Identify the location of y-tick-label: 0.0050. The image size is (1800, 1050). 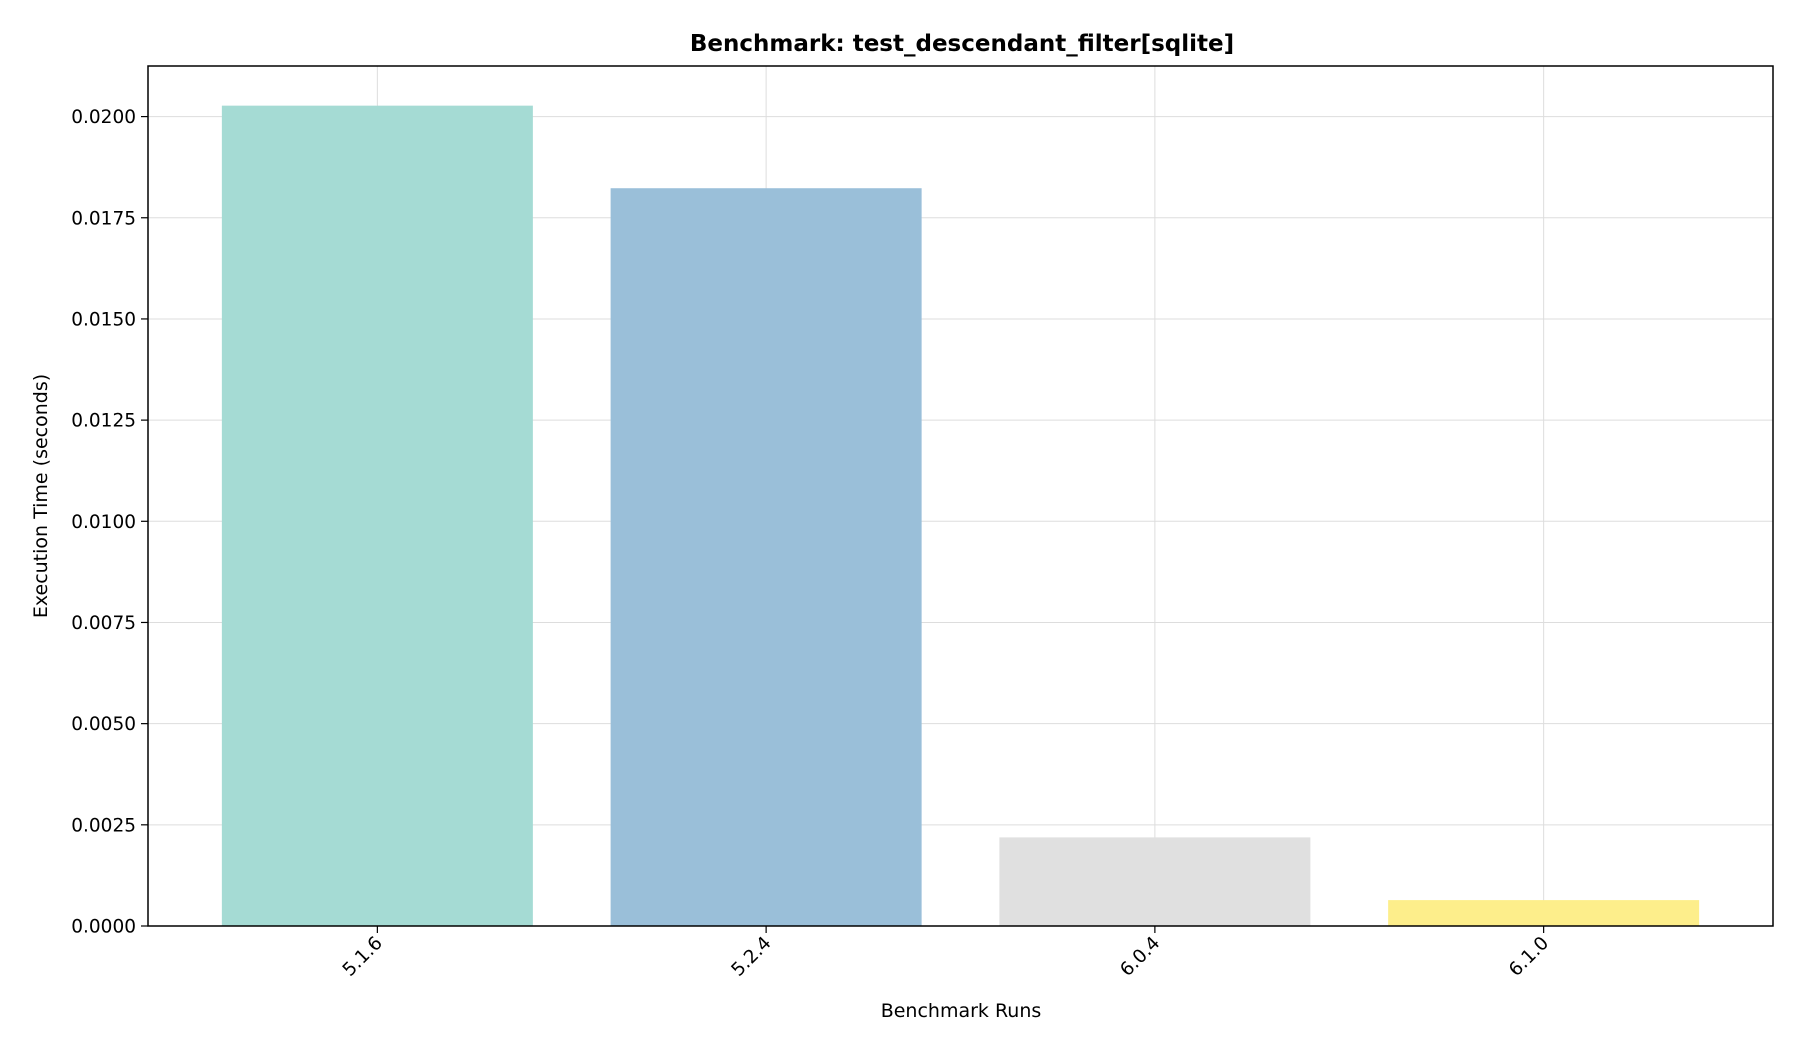
(103, 724).